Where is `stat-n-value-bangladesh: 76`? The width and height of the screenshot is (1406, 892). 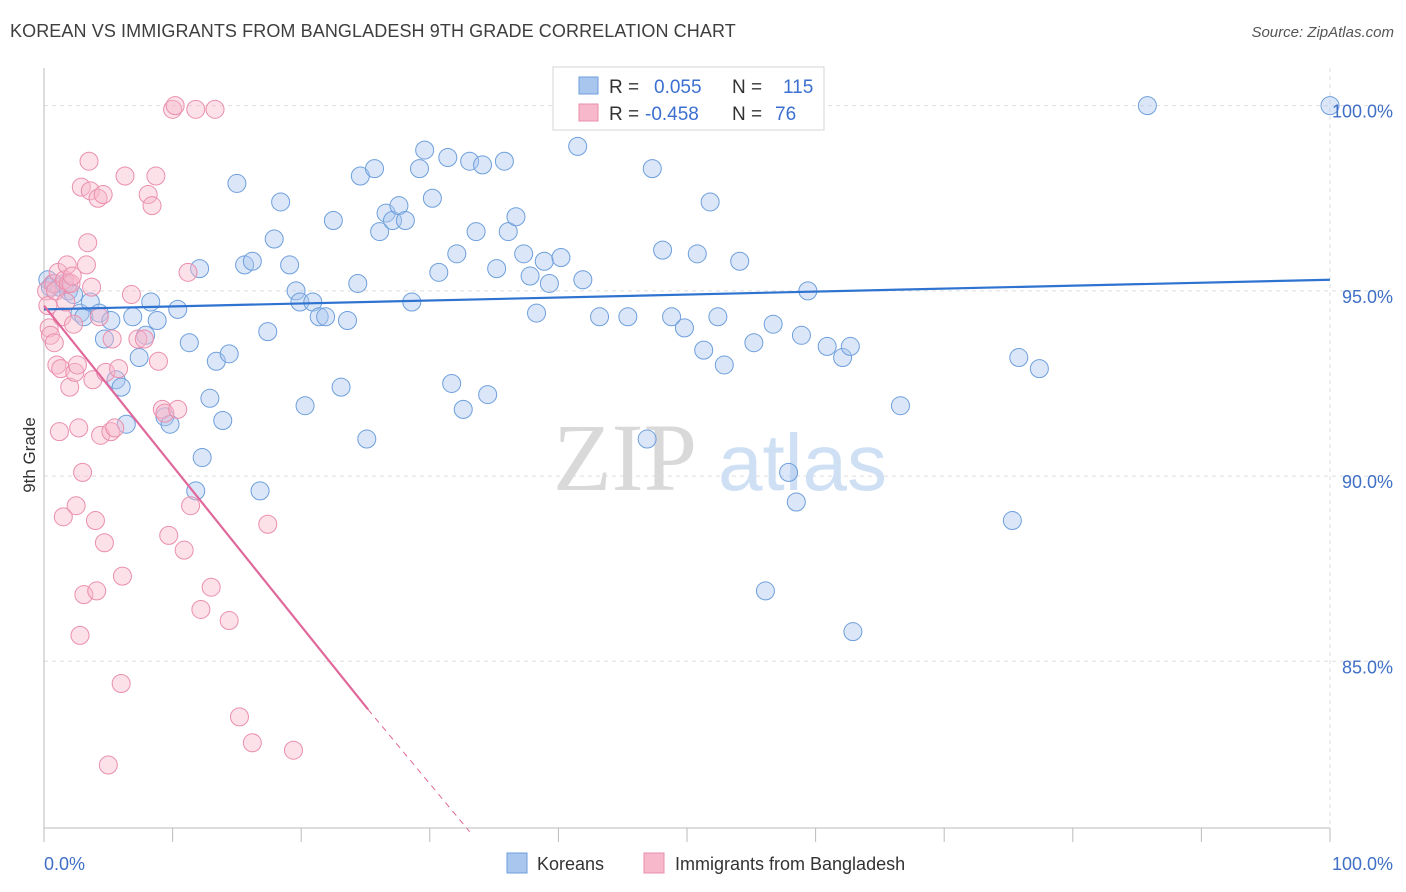 stat-n-value-bangladesh: 76 is located at coordinates (785, 114).